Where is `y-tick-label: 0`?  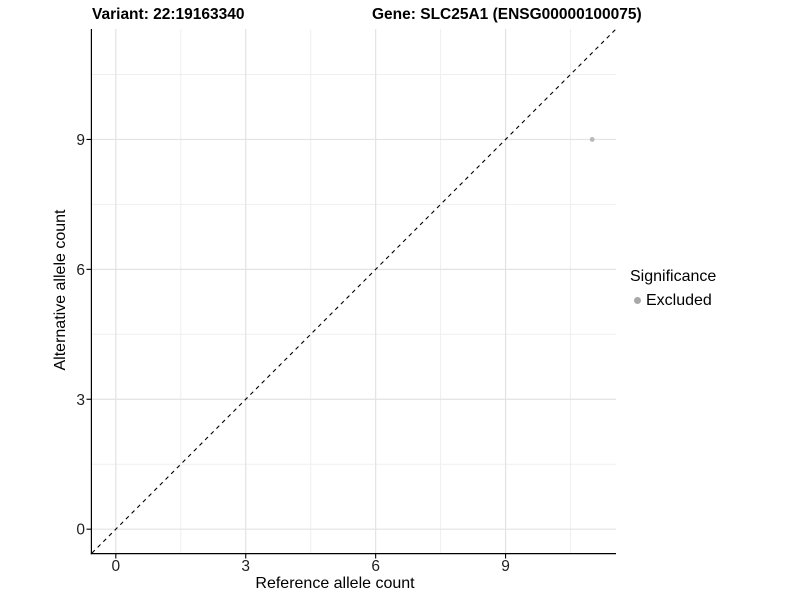 y-tick-label: 0 is located at coordinates (80, 530).